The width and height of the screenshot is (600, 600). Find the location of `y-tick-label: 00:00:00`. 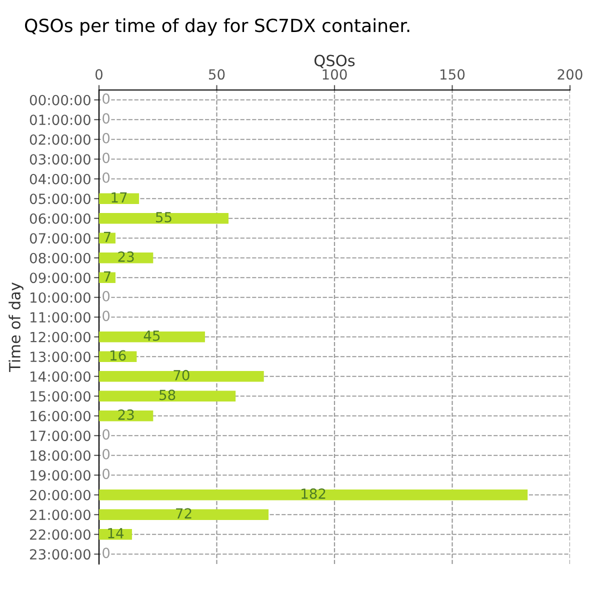

y-tick-label: 00:00:00 is located at coordinates (60, 100).